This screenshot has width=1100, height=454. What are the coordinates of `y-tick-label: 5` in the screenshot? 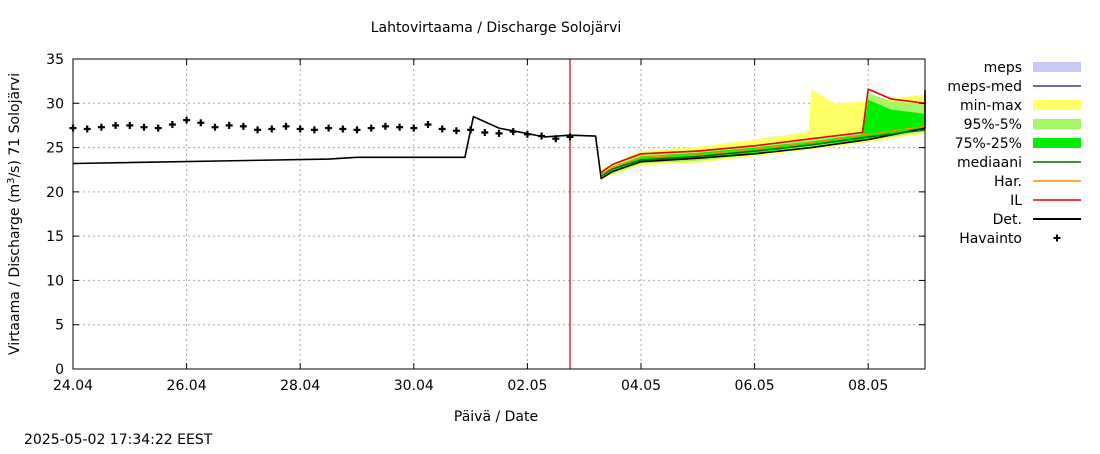 It's located at (59, 326).